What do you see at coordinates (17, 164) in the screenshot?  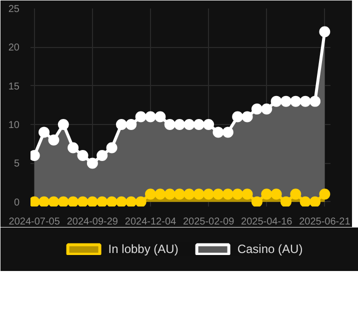 I see `y-tick-label: 5` at bounding box center [17, 164].